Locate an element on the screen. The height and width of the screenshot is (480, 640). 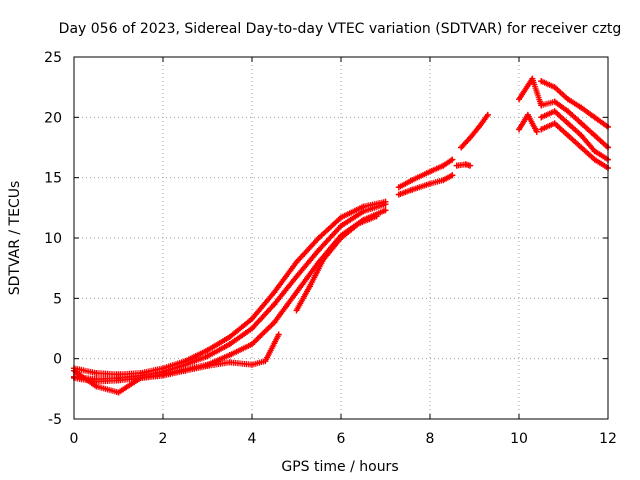
x-tick-label: 10 is located at coordinates (519, 439).